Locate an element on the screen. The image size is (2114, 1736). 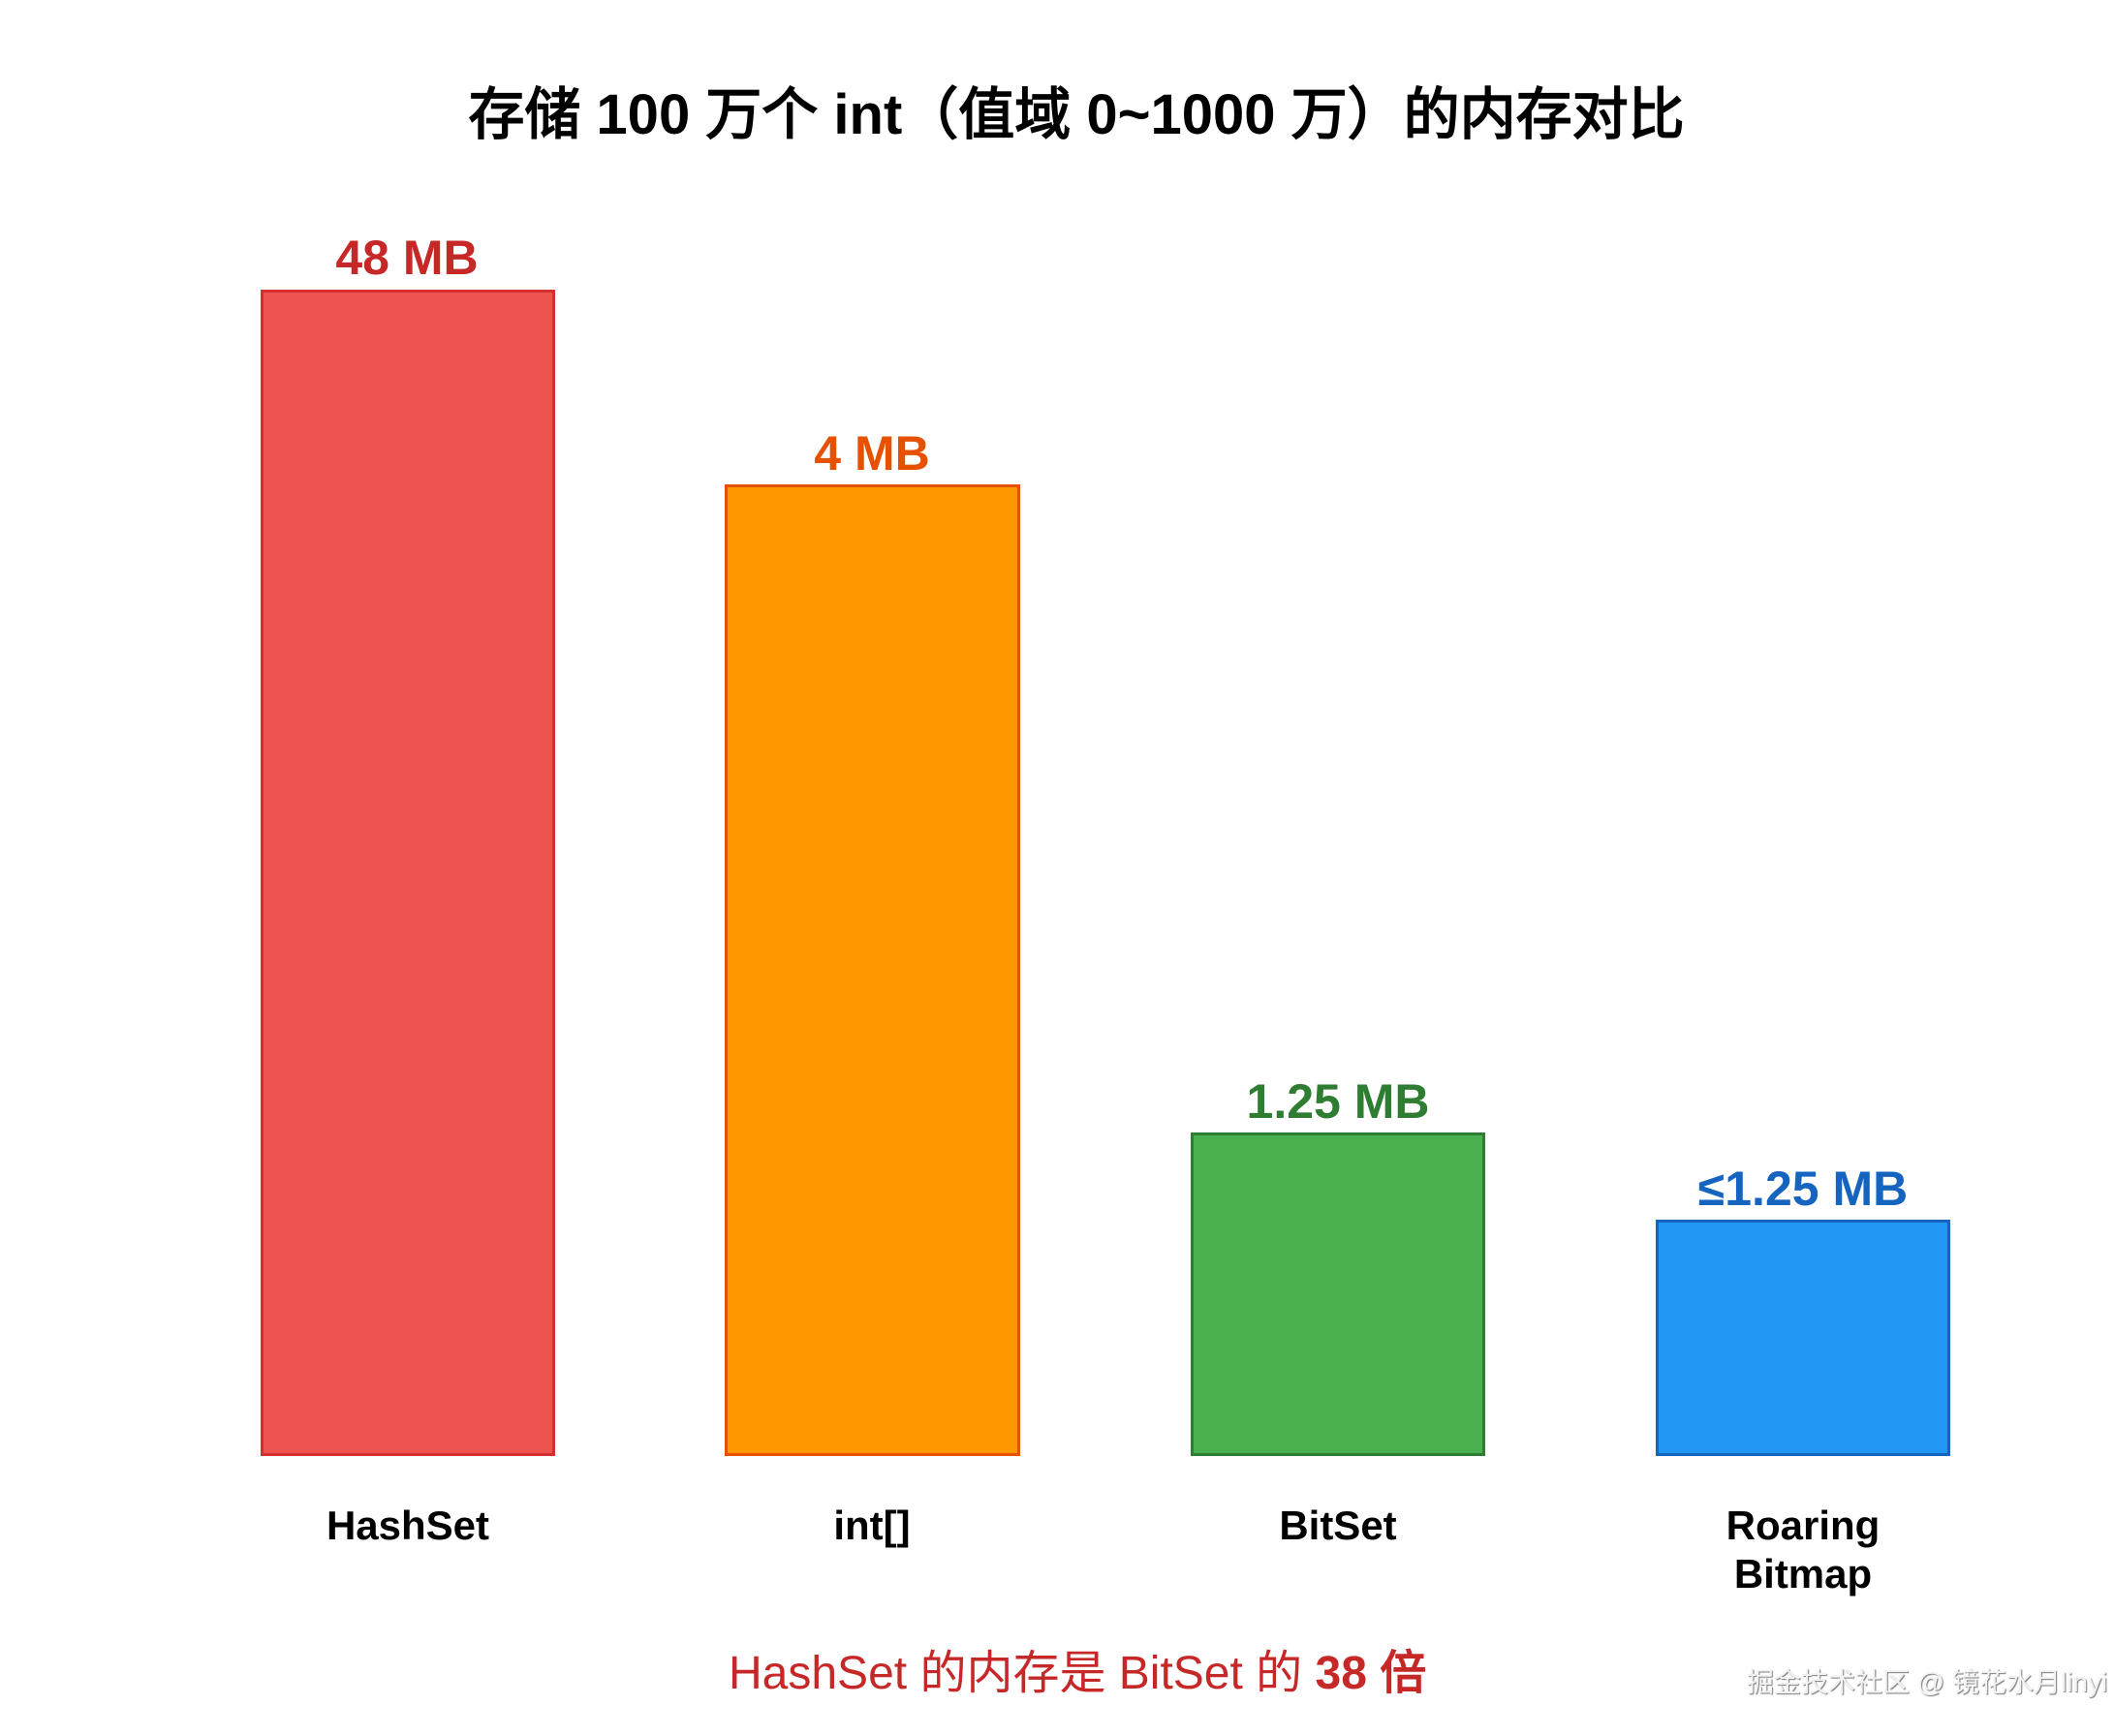
value-label-roaring-bitmap: ≤1.25 MB is located at coordinates (1803, 1189).